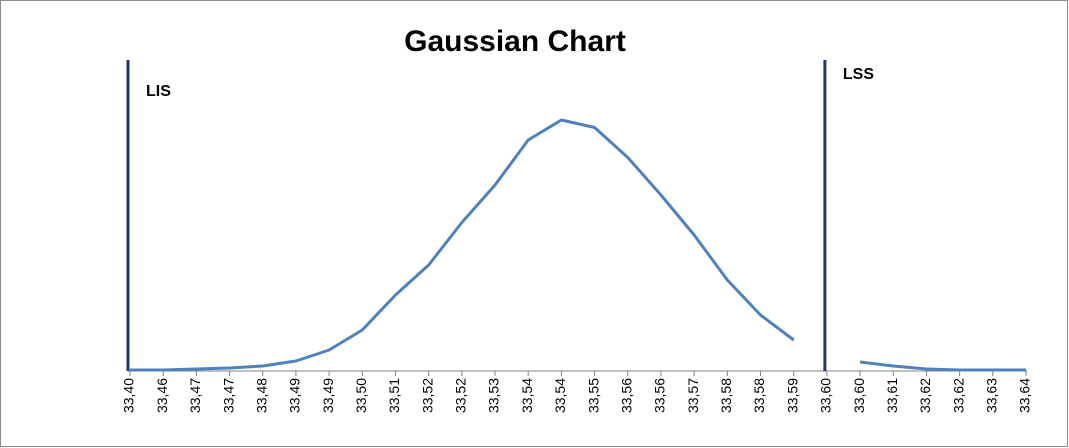  What do you see at coordinates (515, 41) in the screenshot?
I see `chart-title: Gaussian Chart` at bounding box center [515, 41].